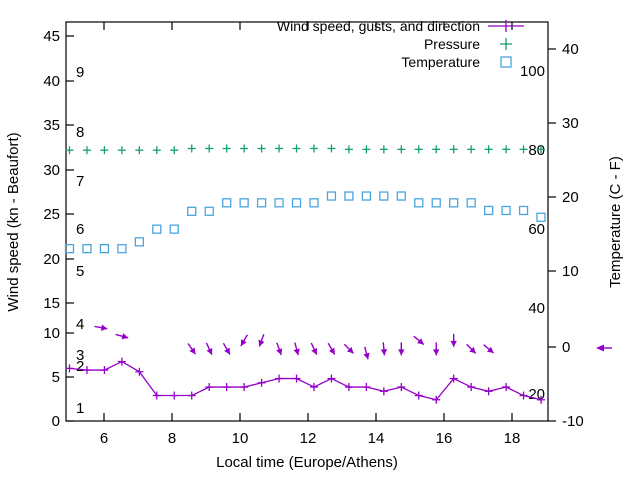  What do you see at coordinates (376, 438) in the screenshot?
I see `x-tick-14: 14` at bounding box center [376, 438].